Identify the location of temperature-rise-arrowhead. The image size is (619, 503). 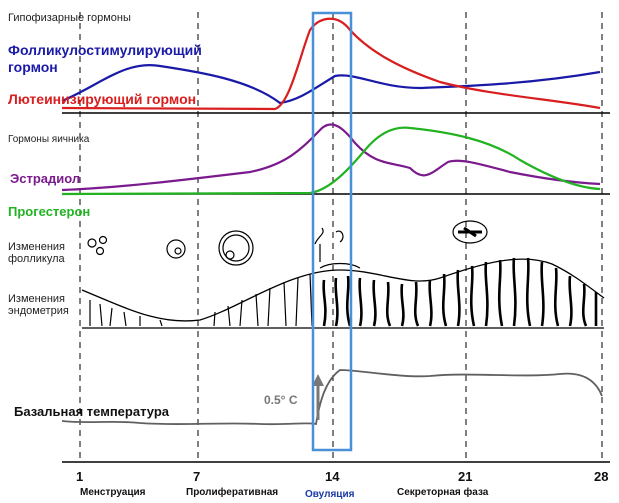
(318, 380).